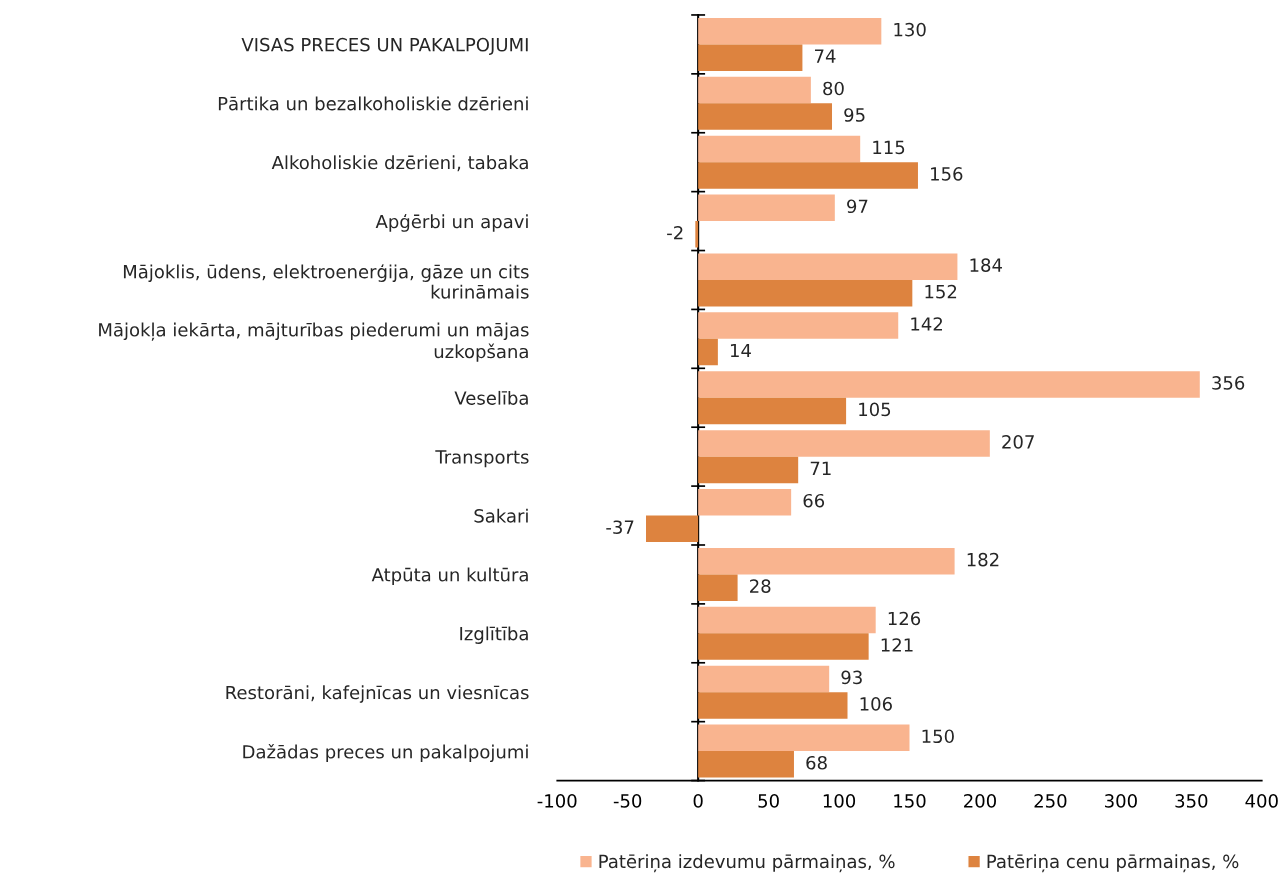 The width and height of the screenshot is (1281, 880). Describe the element at coordinates (820, 468) in the screenshot. I see `data-label: 71` at that location.